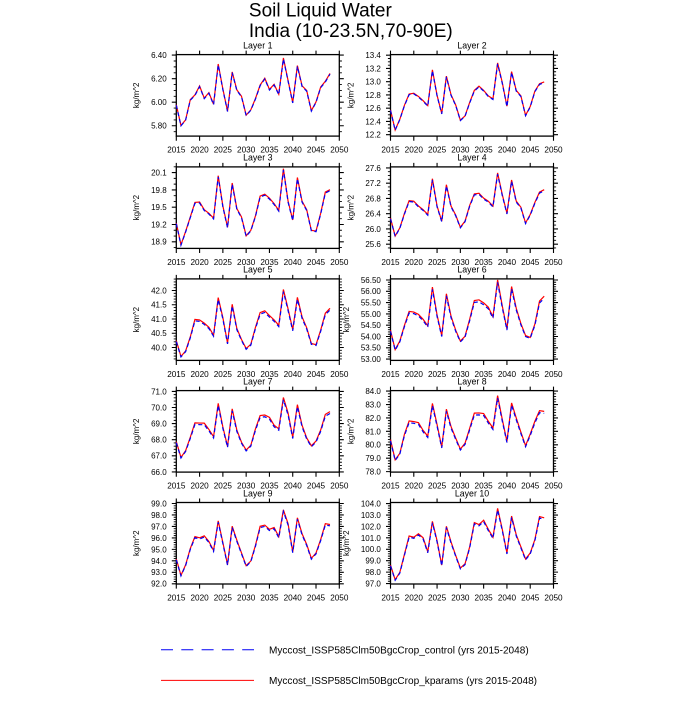 This screenshot has width=700, height=705. What do you see at coordinates (373, 95) in the screenshot?
I see `svg-text: 12.8` at bounding box center [373, 95].